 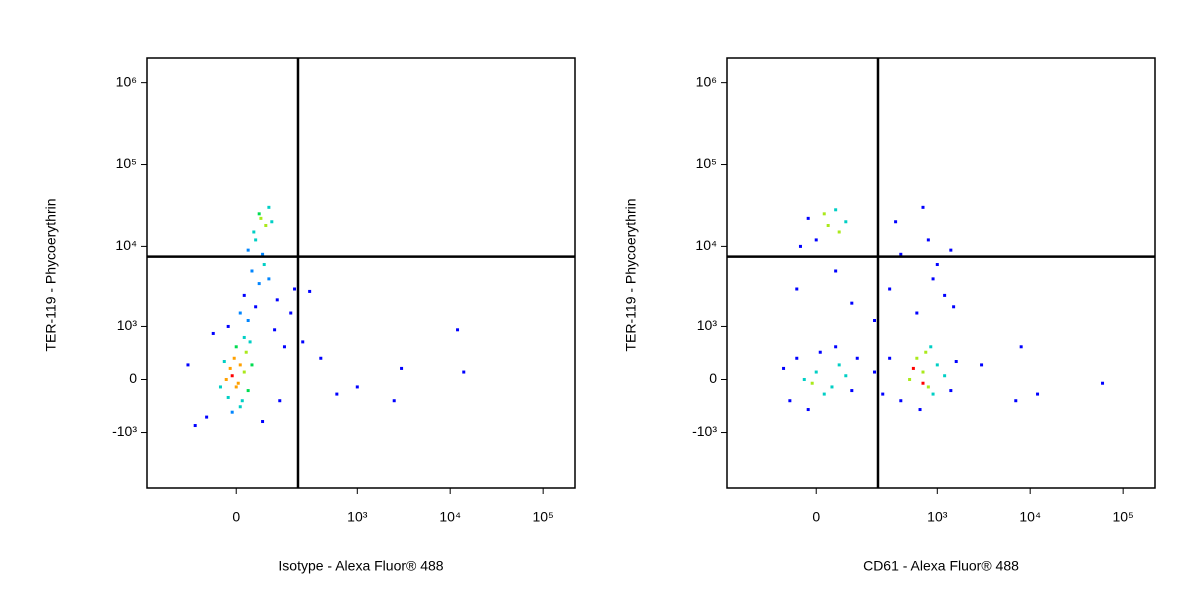 I want to click on y-tick-label: -10³, so click(x=124, y=431).